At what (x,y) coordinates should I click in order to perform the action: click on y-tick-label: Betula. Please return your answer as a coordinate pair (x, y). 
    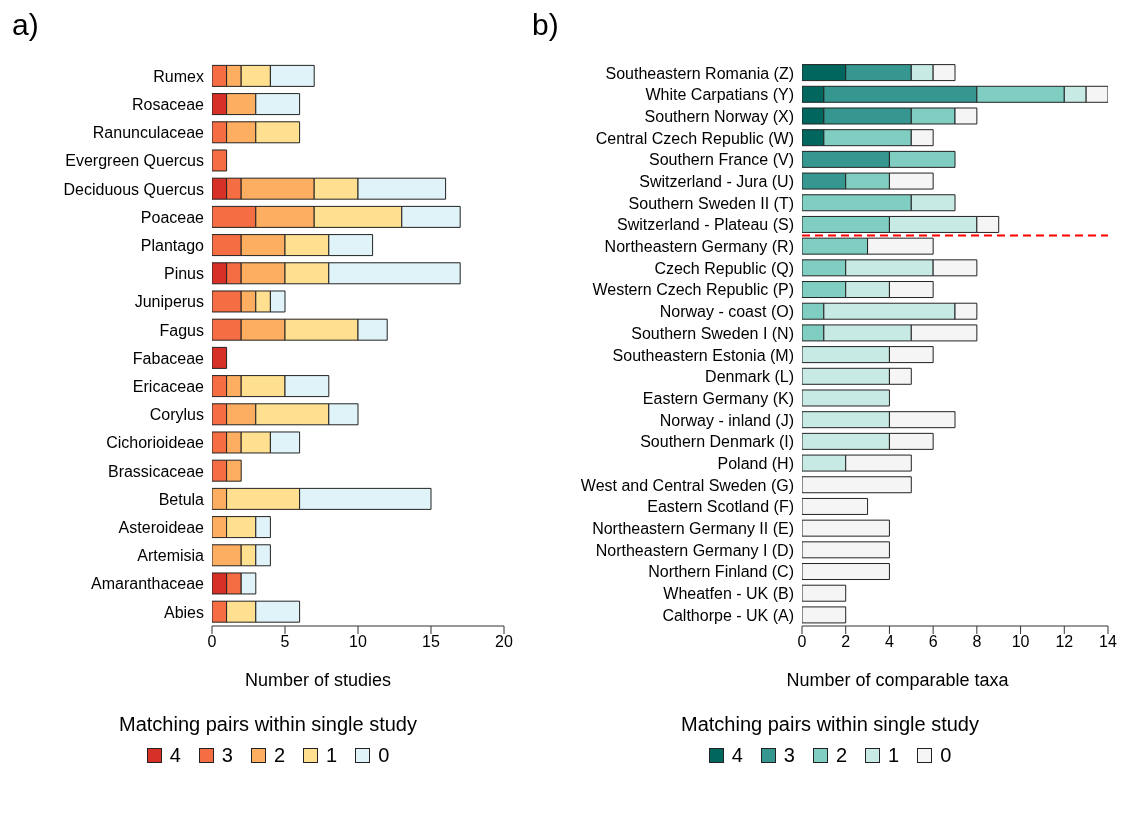
    Looking at the image, I should click on (181, 499).